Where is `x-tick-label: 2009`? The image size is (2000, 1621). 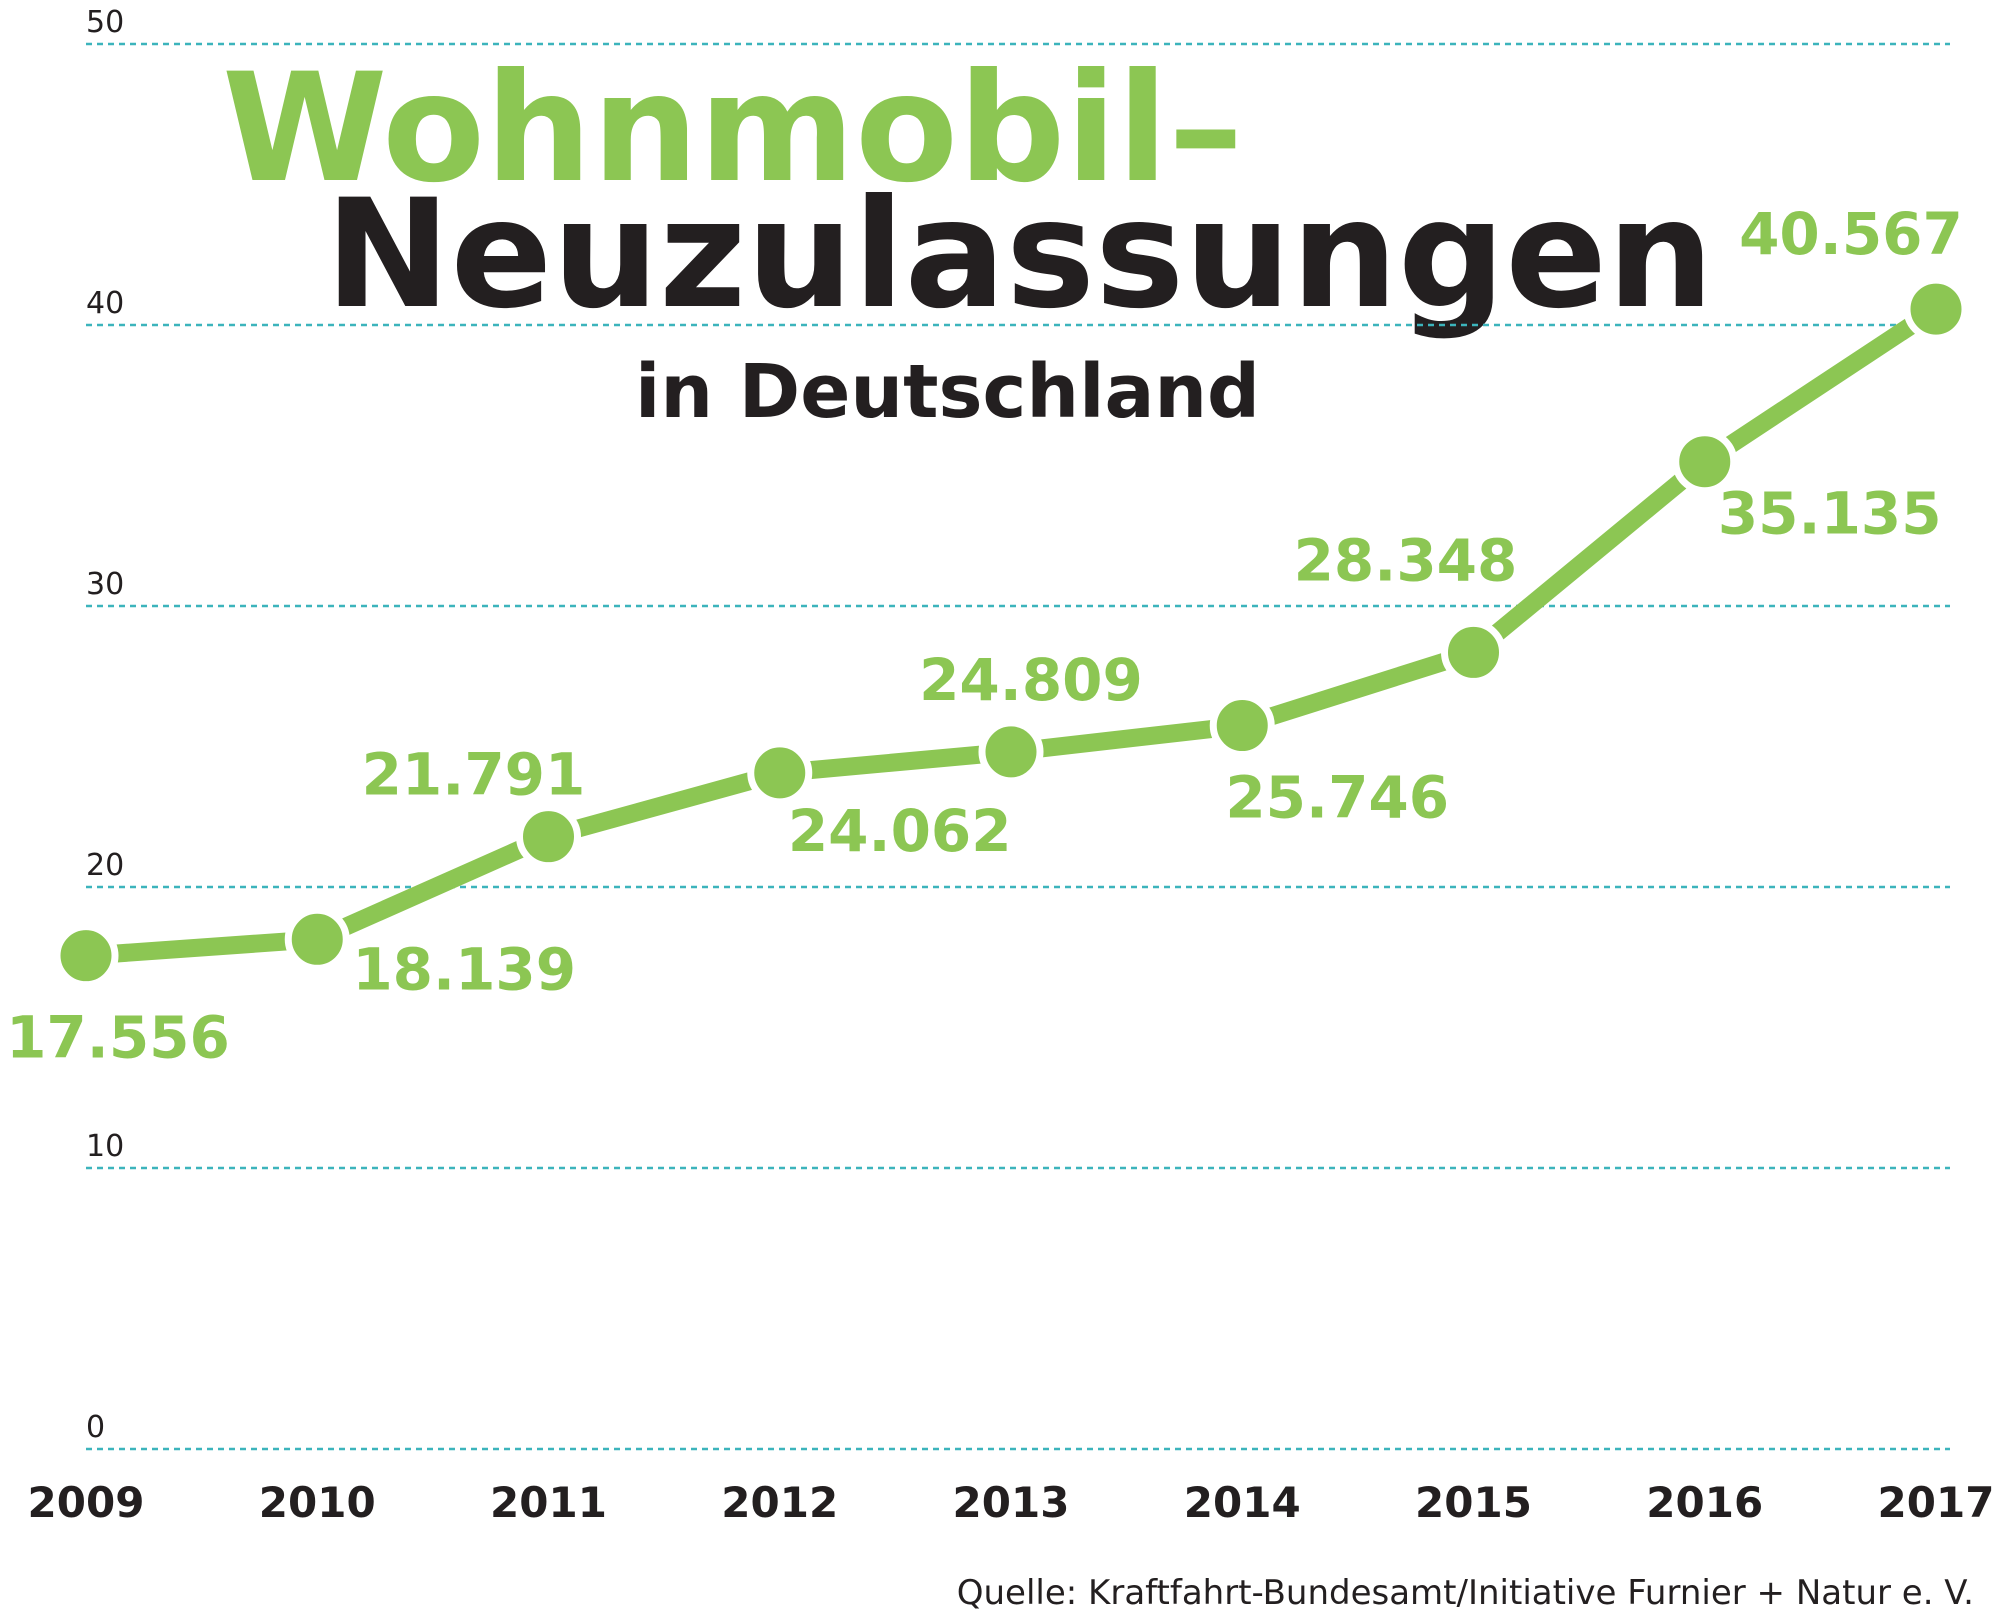
x-tick-label: 2009 is located at coordinates (86, 1502).